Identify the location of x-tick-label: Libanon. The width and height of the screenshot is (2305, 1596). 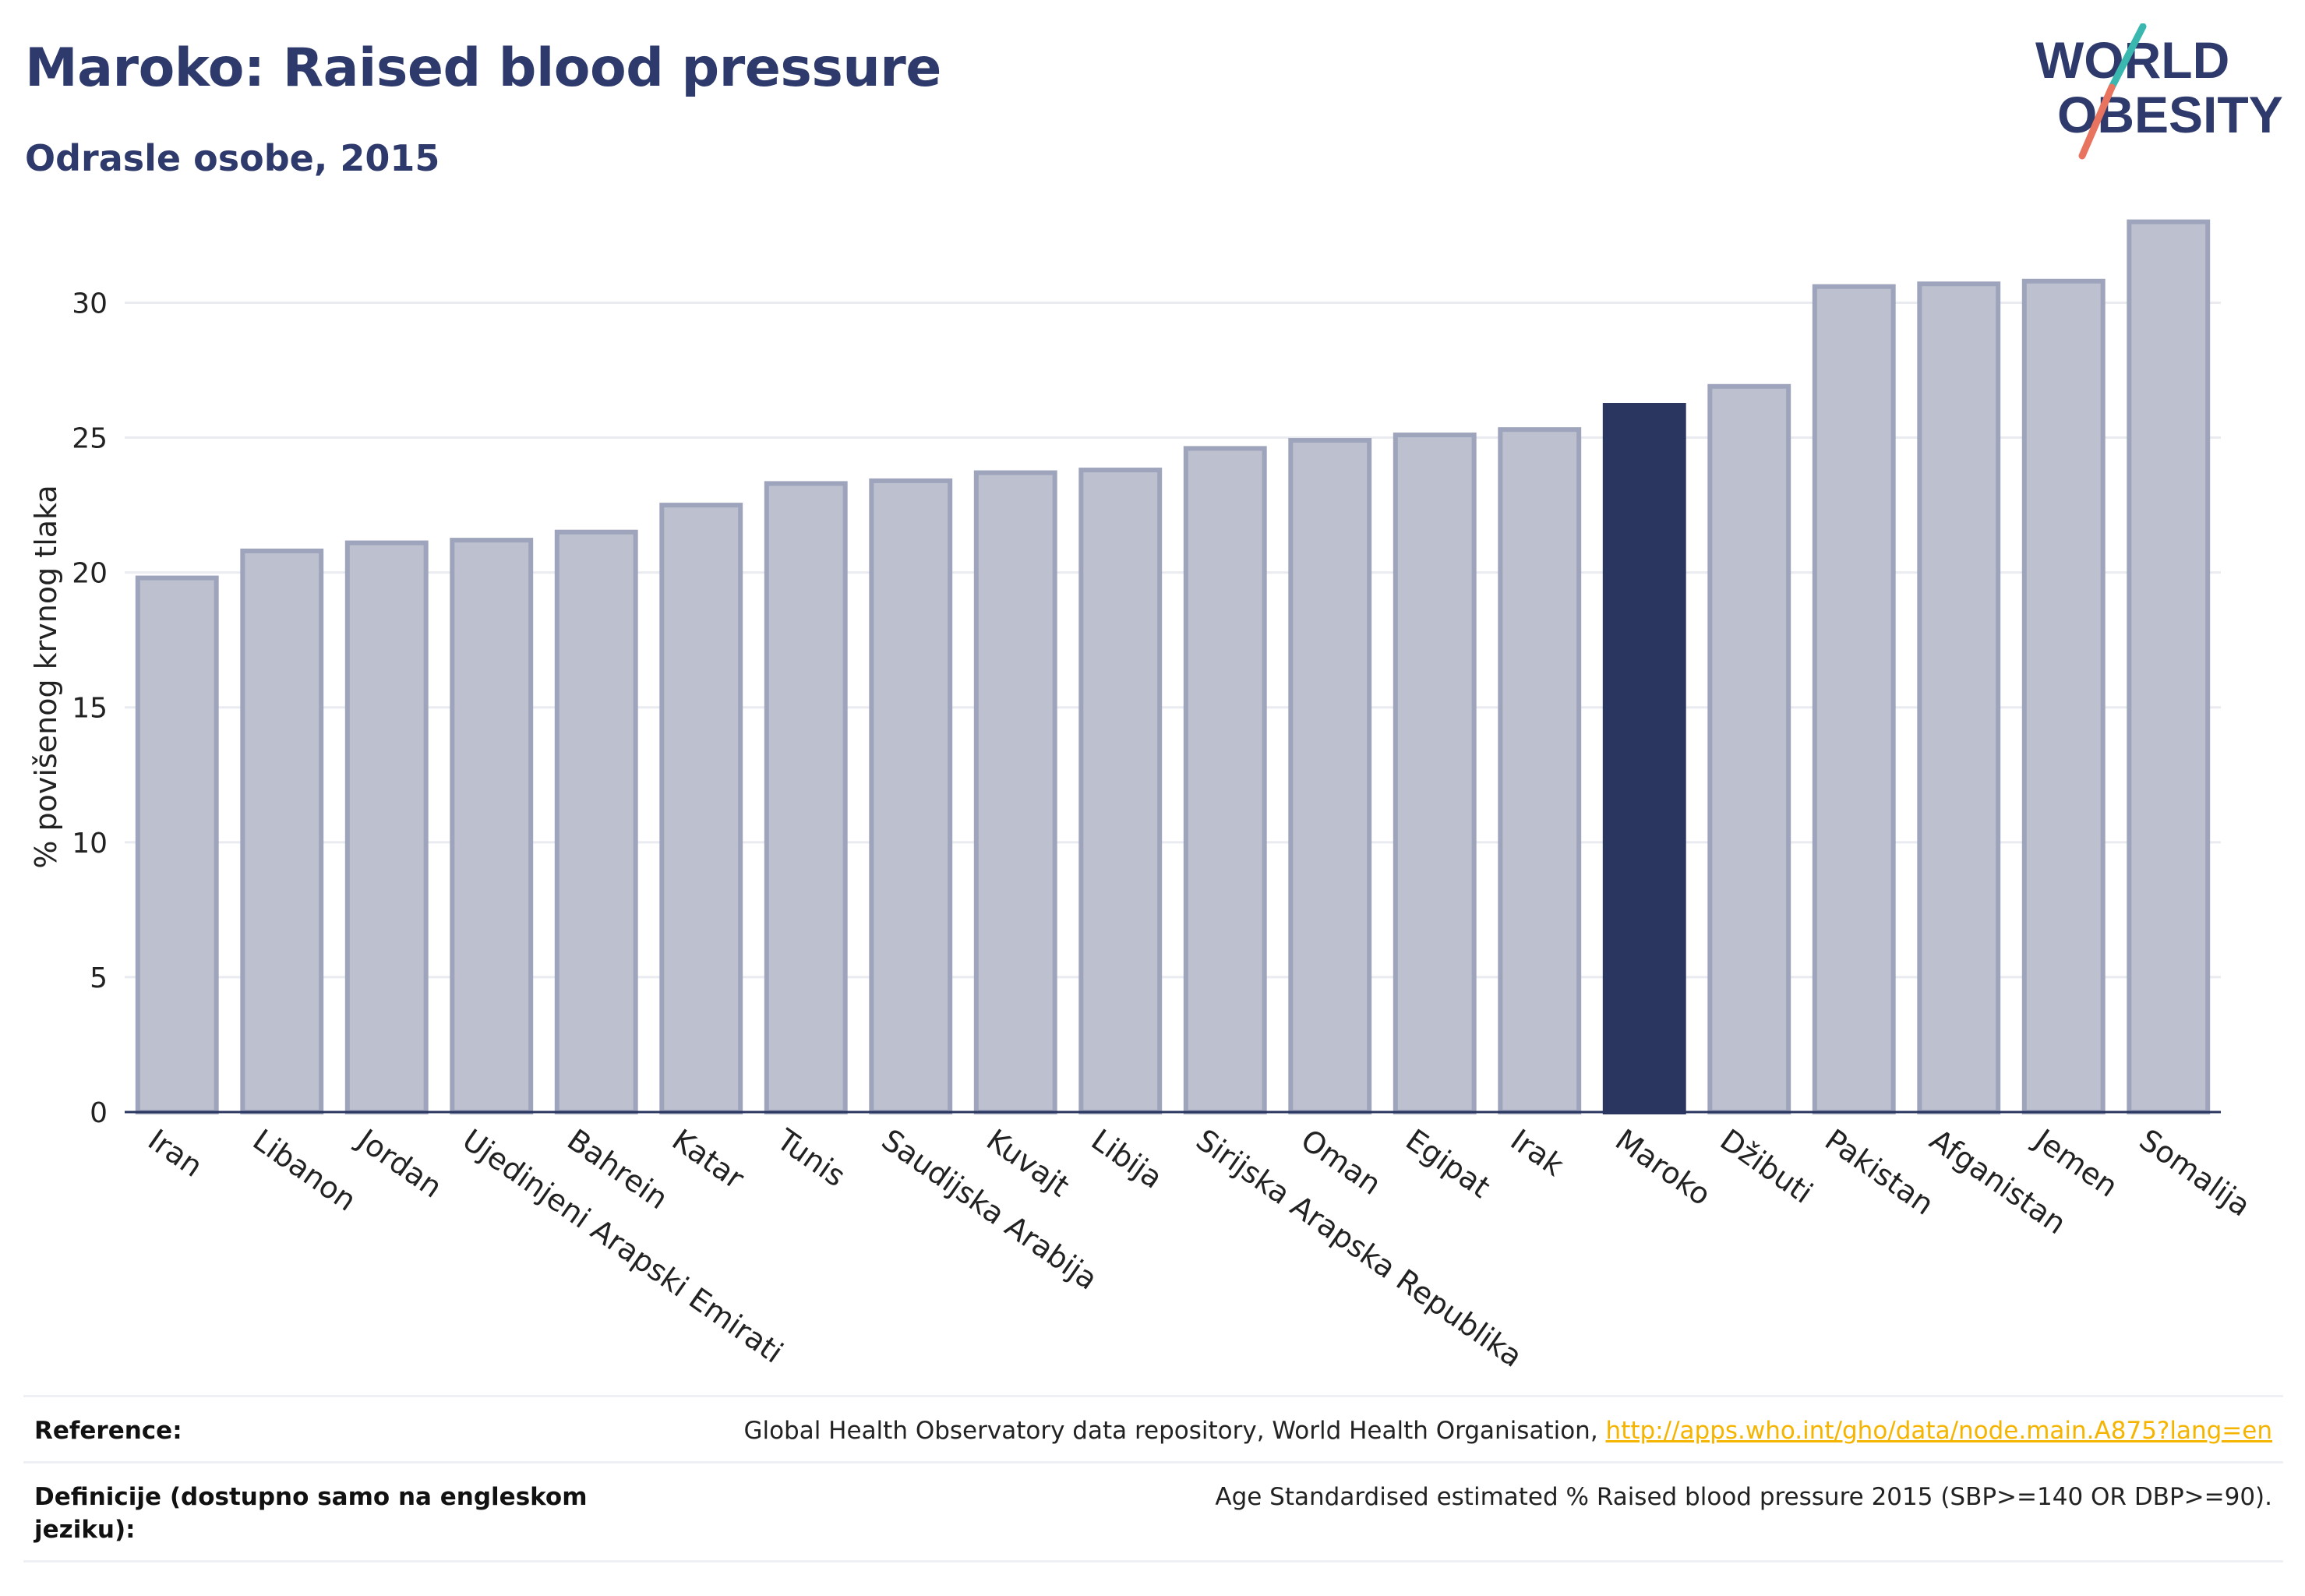
(305, 1169).